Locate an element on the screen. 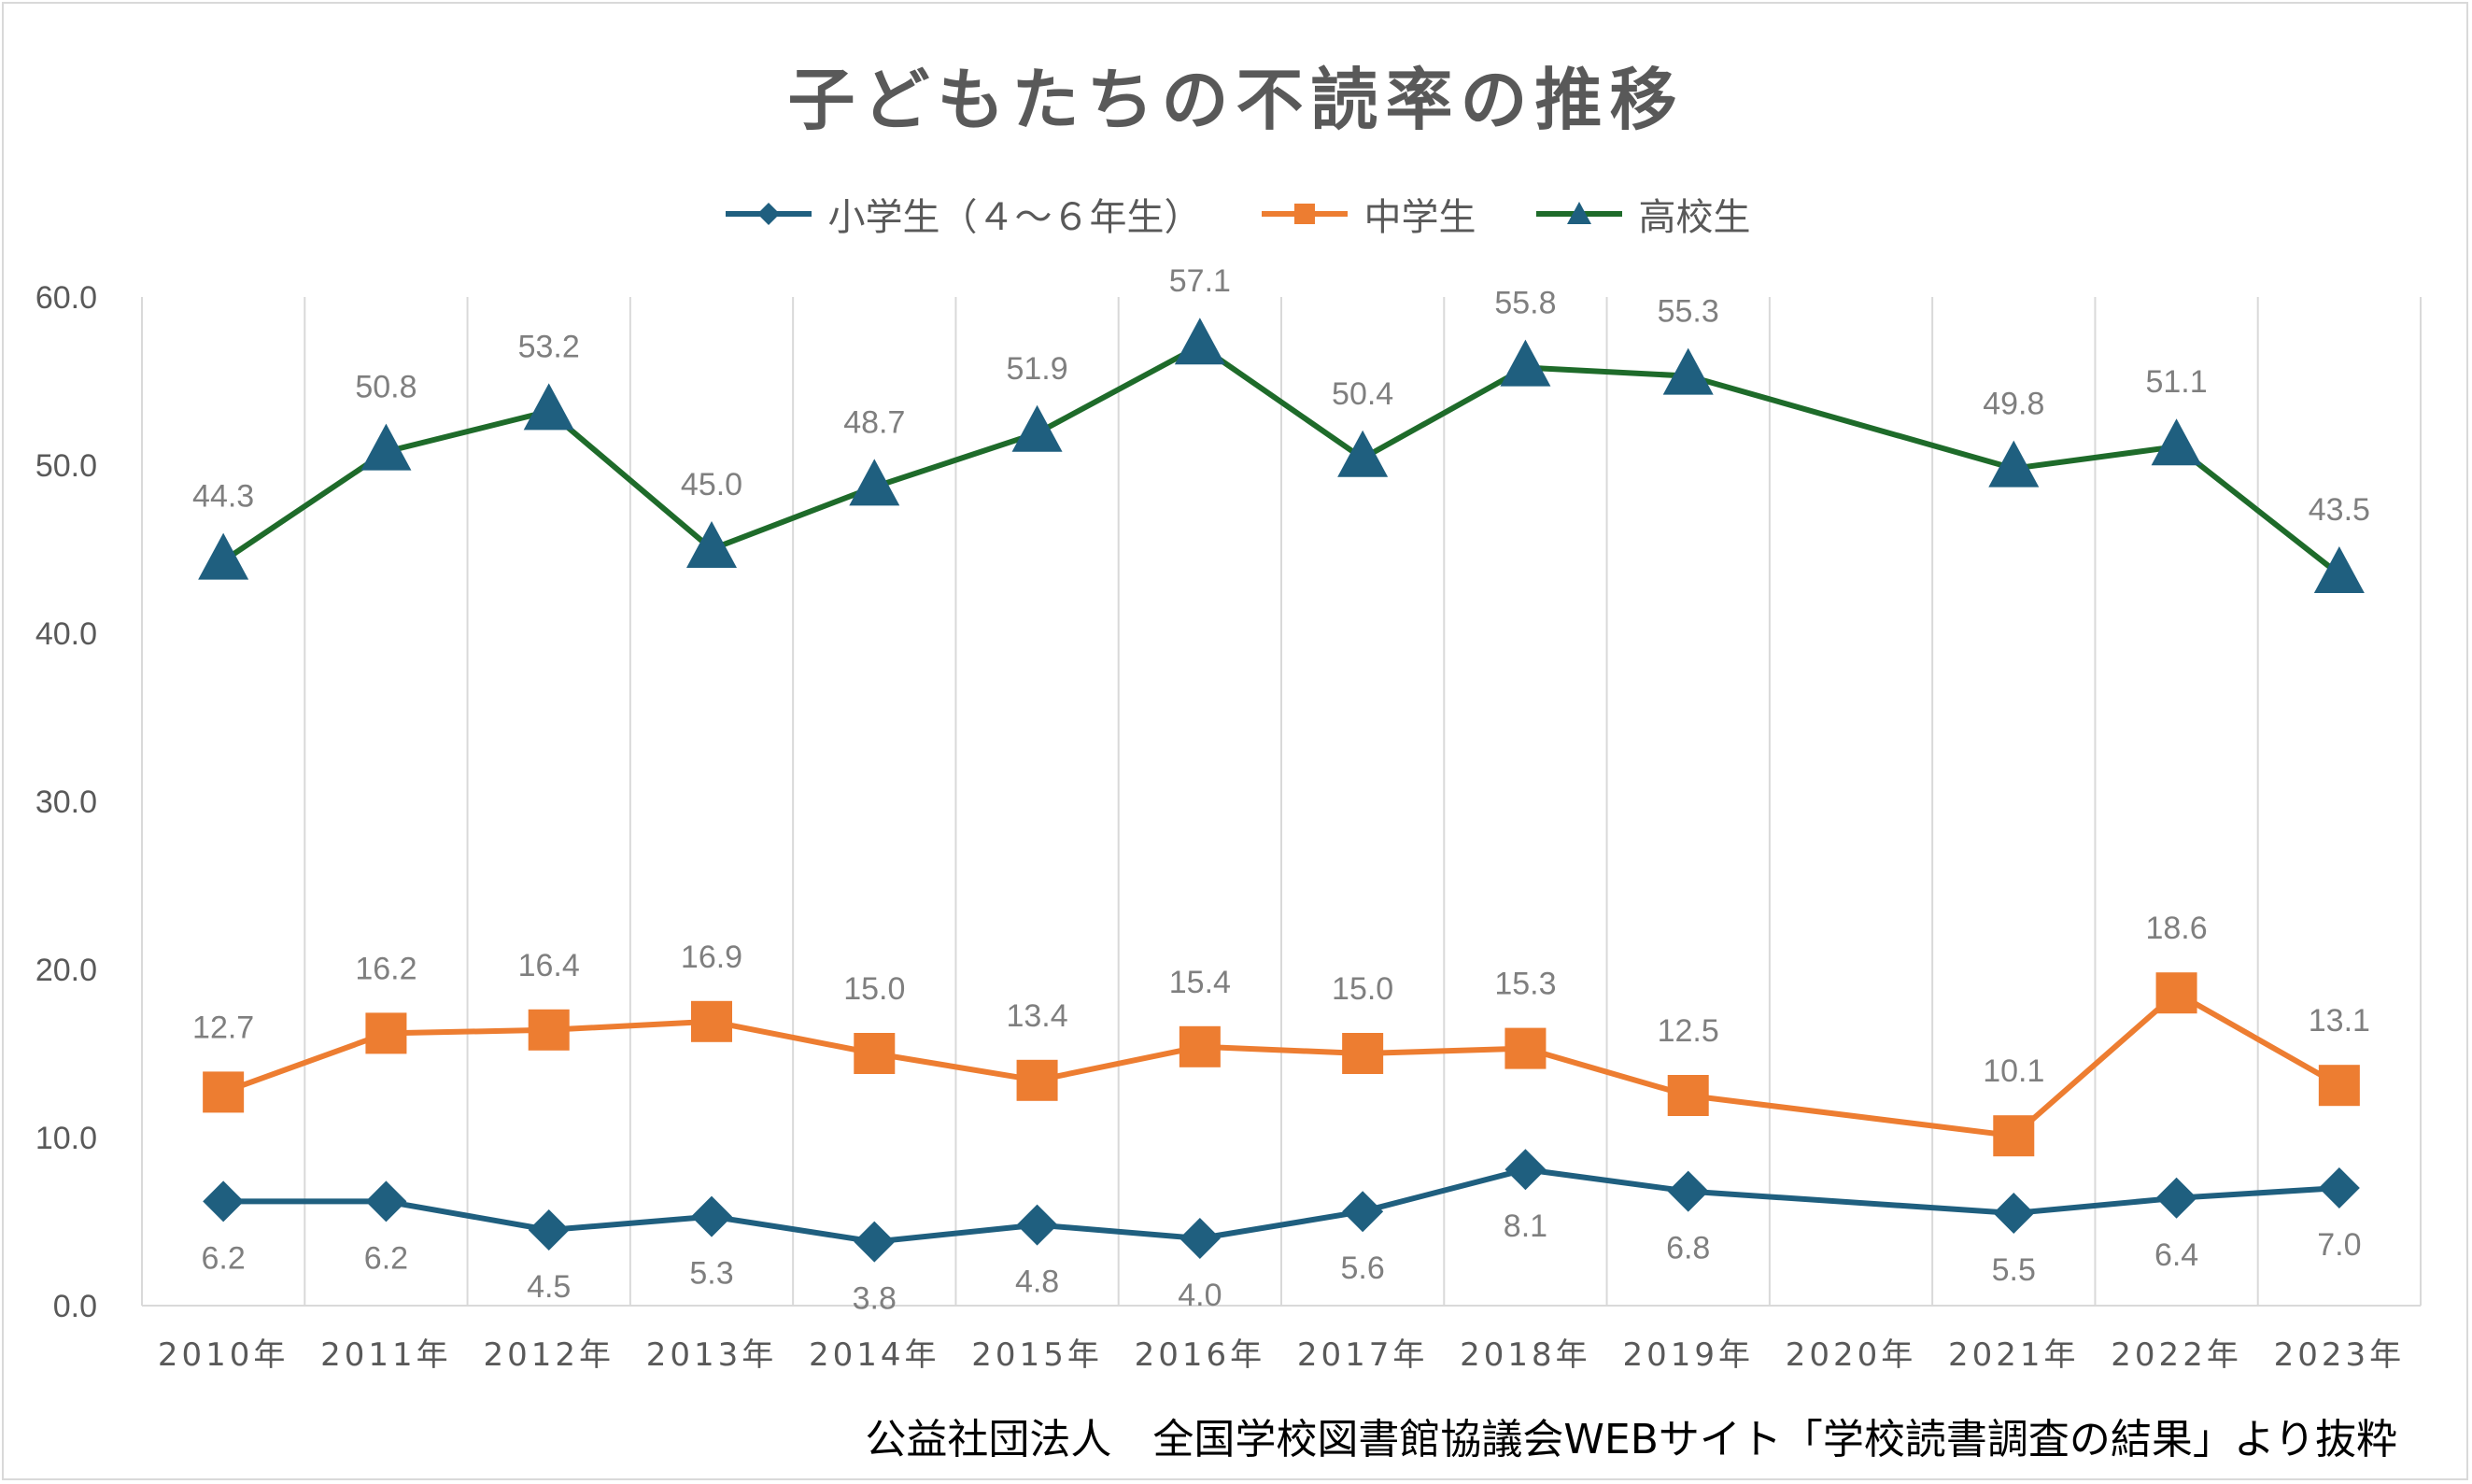 This screenshot has width=2472, height=1484. data-label: 50.4 is located at coordinates (1362, 394).